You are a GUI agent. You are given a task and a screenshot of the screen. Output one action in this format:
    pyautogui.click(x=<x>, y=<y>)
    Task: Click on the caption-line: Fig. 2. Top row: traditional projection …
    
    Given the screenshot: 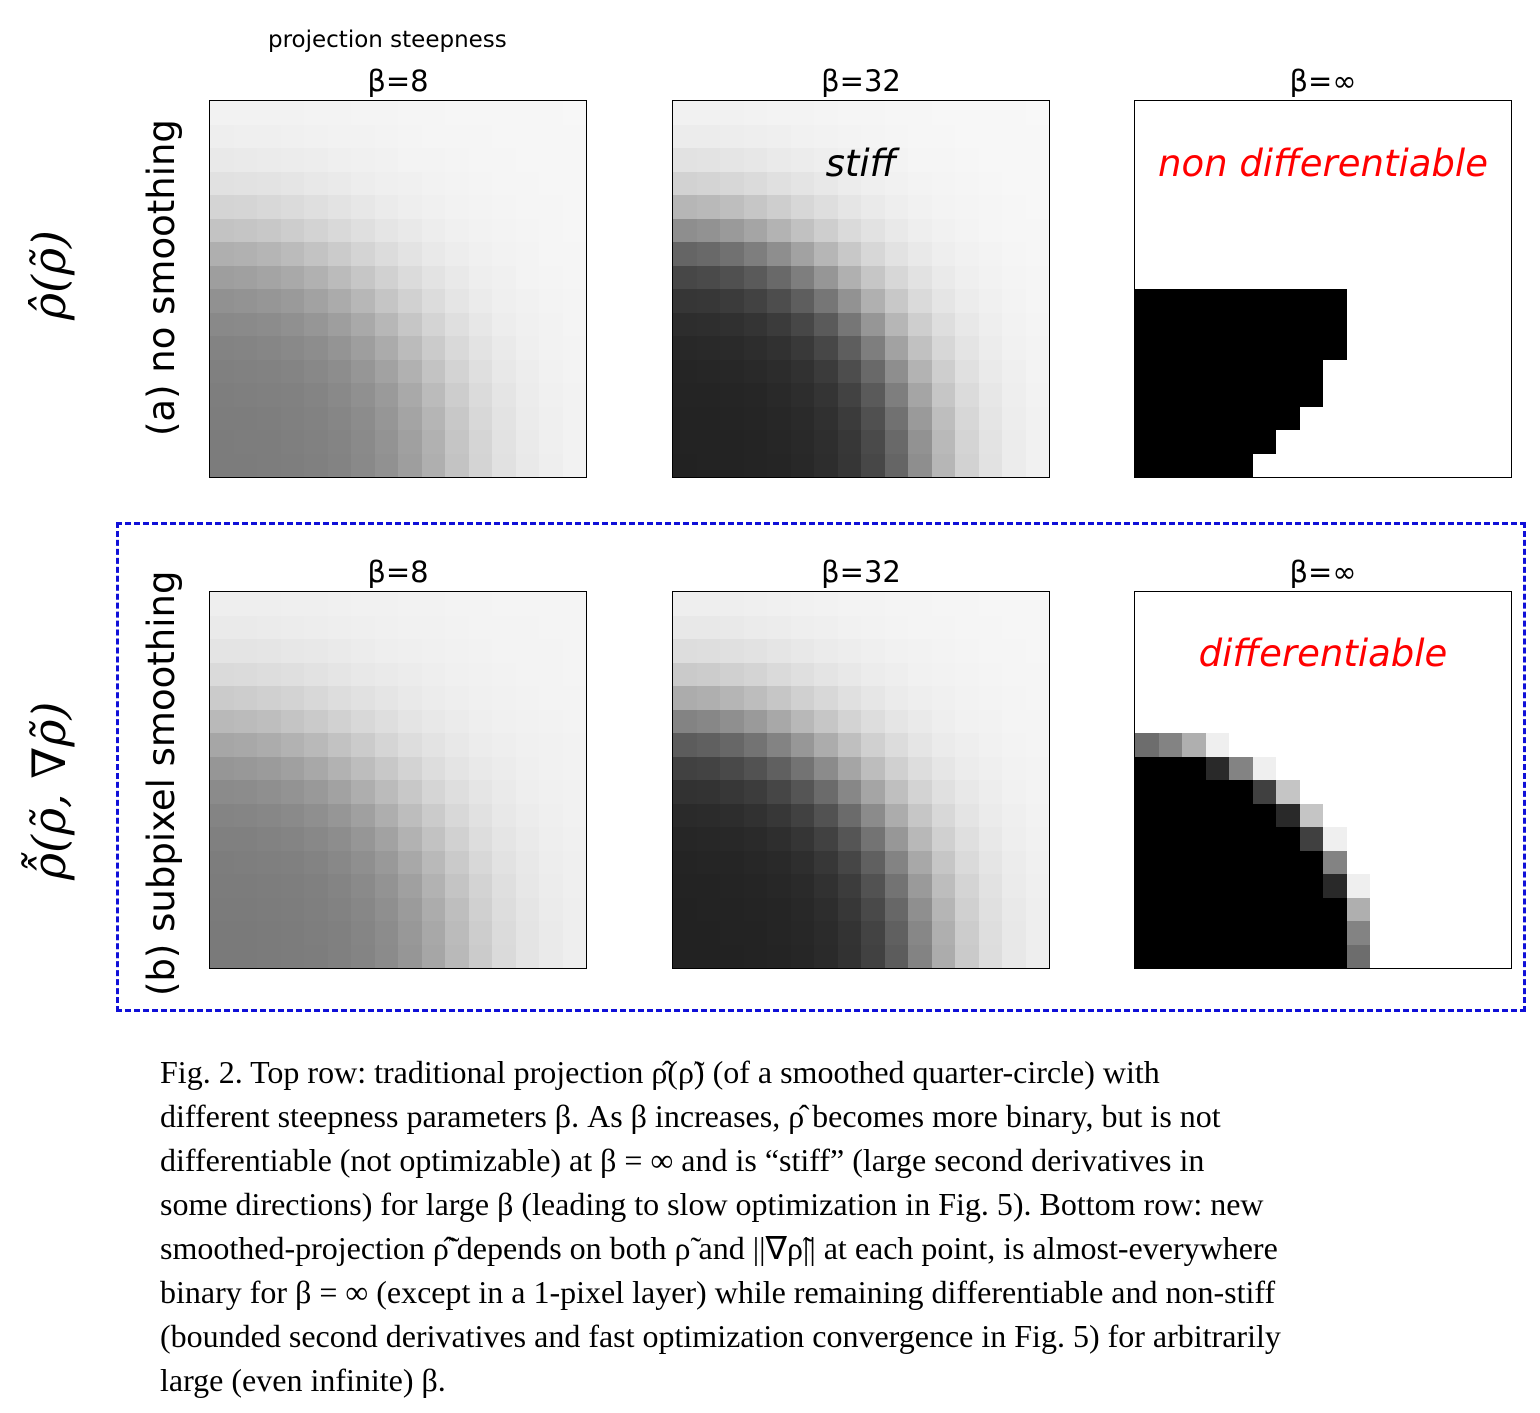 What is the action you would take?
    pyautogui.click(x=660, y=1072)
    